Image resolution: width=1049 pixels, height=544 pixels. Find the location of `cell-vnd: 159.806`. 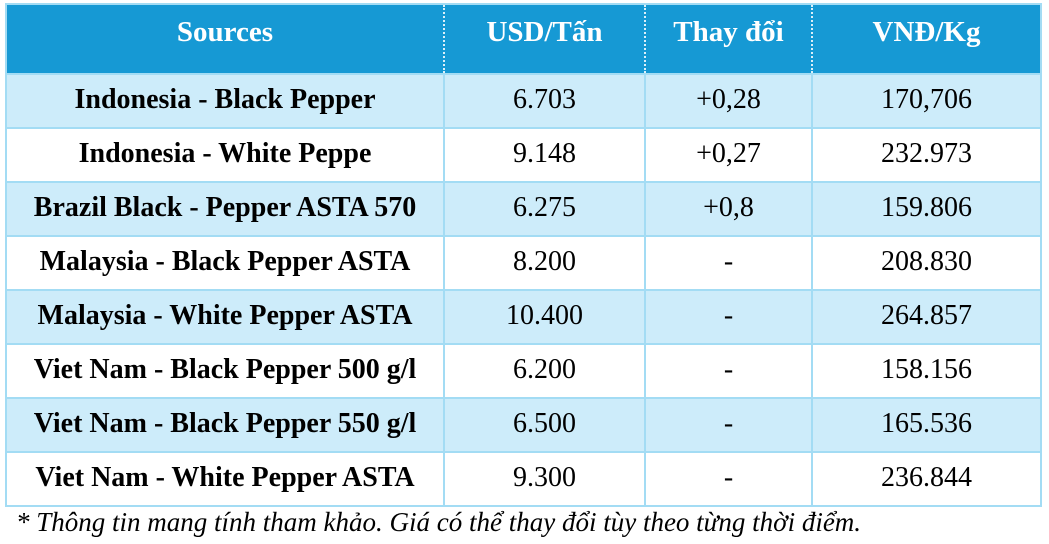

cell-vnd: 159.806 is located at coordinates (926, 209).